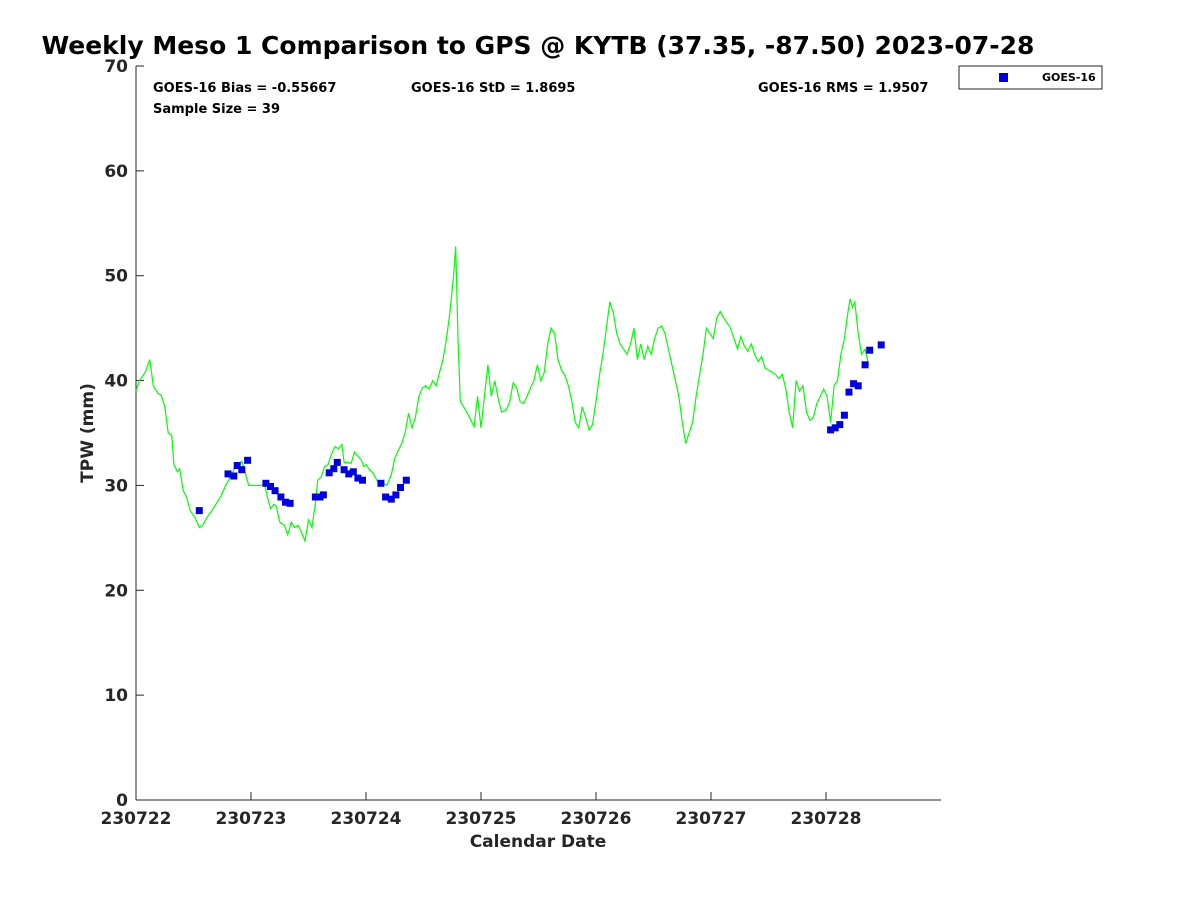 This screenshot has height=900, width=1200. I want to click on legend: GOES-16, so click(1030, 77).